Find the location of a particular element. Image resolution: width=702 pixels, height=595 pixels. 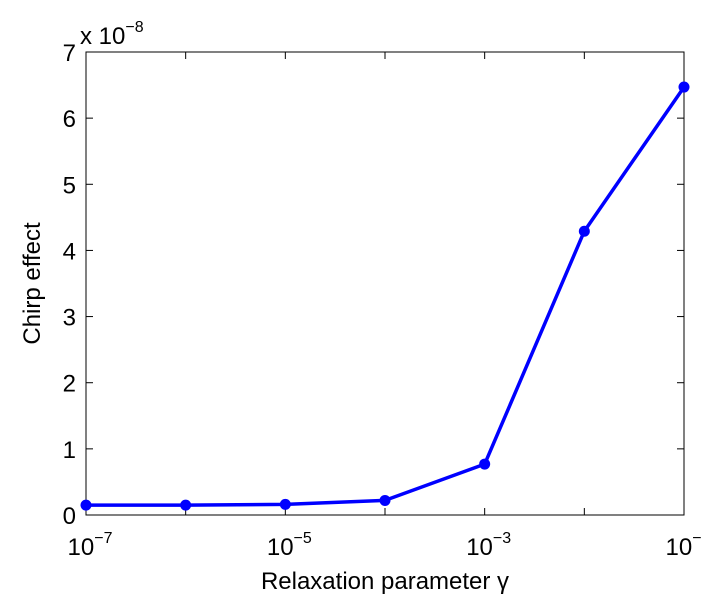

y-tick-label: 6 is located at coordinates (69, 119).